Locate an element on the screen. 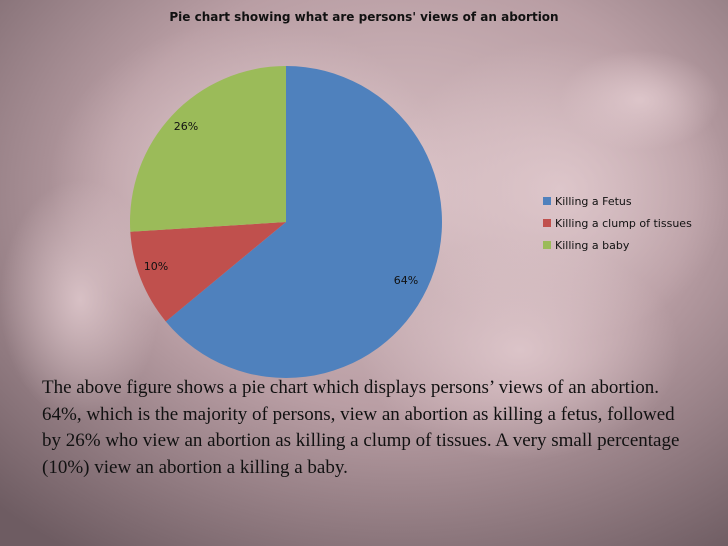  data-label-1: 10% is located at coordinates (156, 266).